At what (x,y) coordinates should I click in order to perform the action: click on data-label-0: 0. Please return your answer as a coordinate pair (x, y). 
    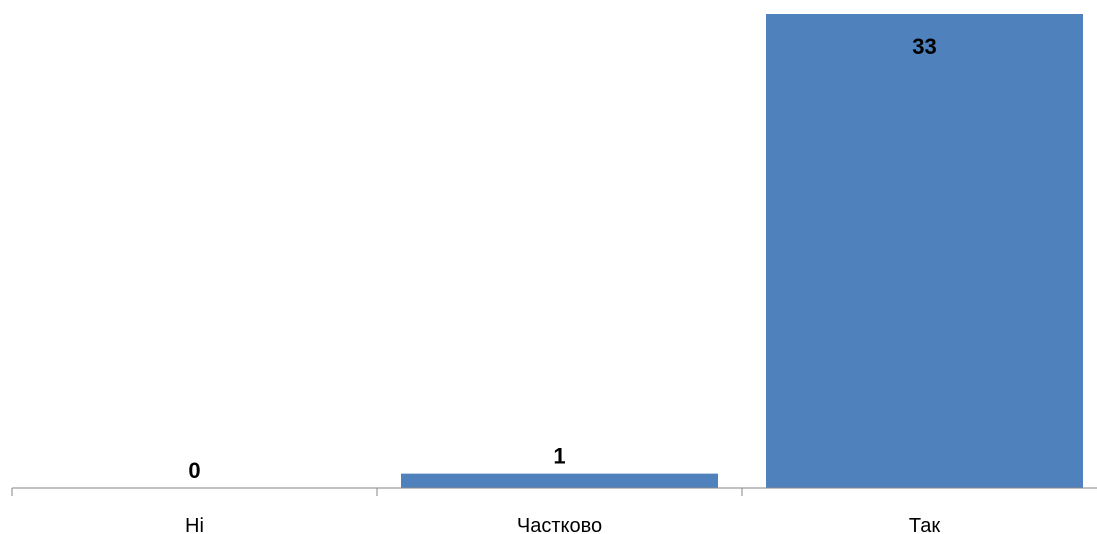
    Looking at the image, I should click on (194, 470).